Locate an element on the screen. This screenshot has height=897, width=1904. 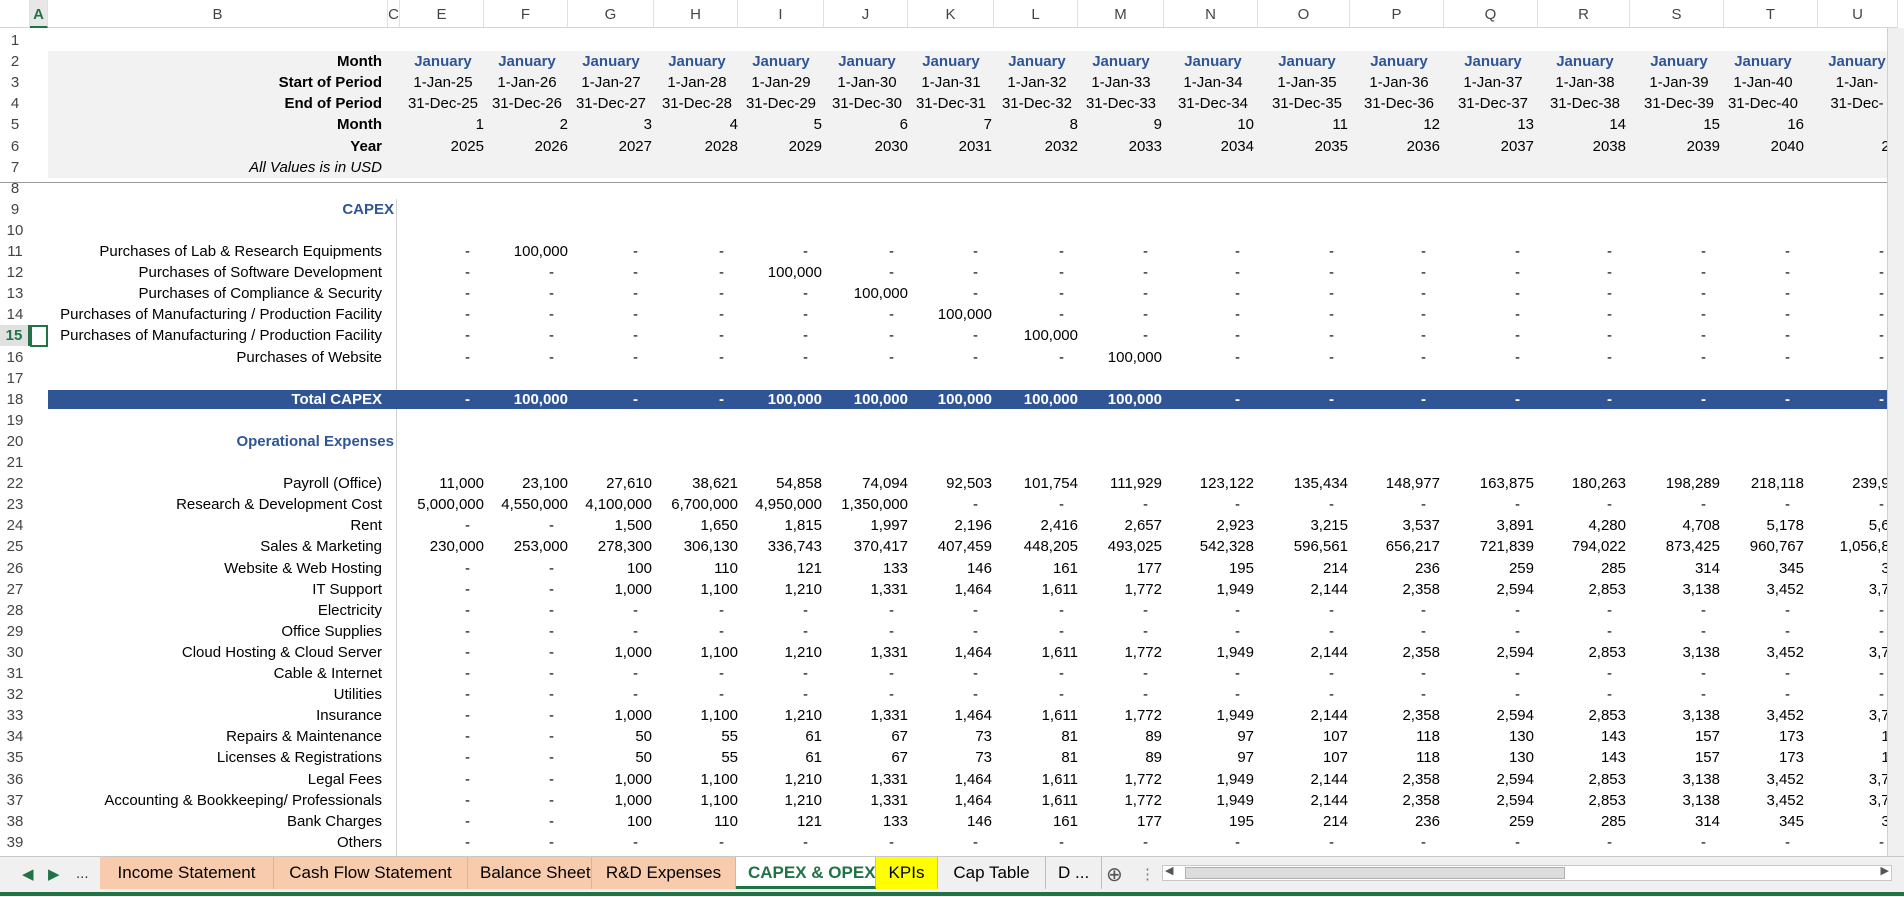
column-header-k: K is located at coordinates (951, 14).